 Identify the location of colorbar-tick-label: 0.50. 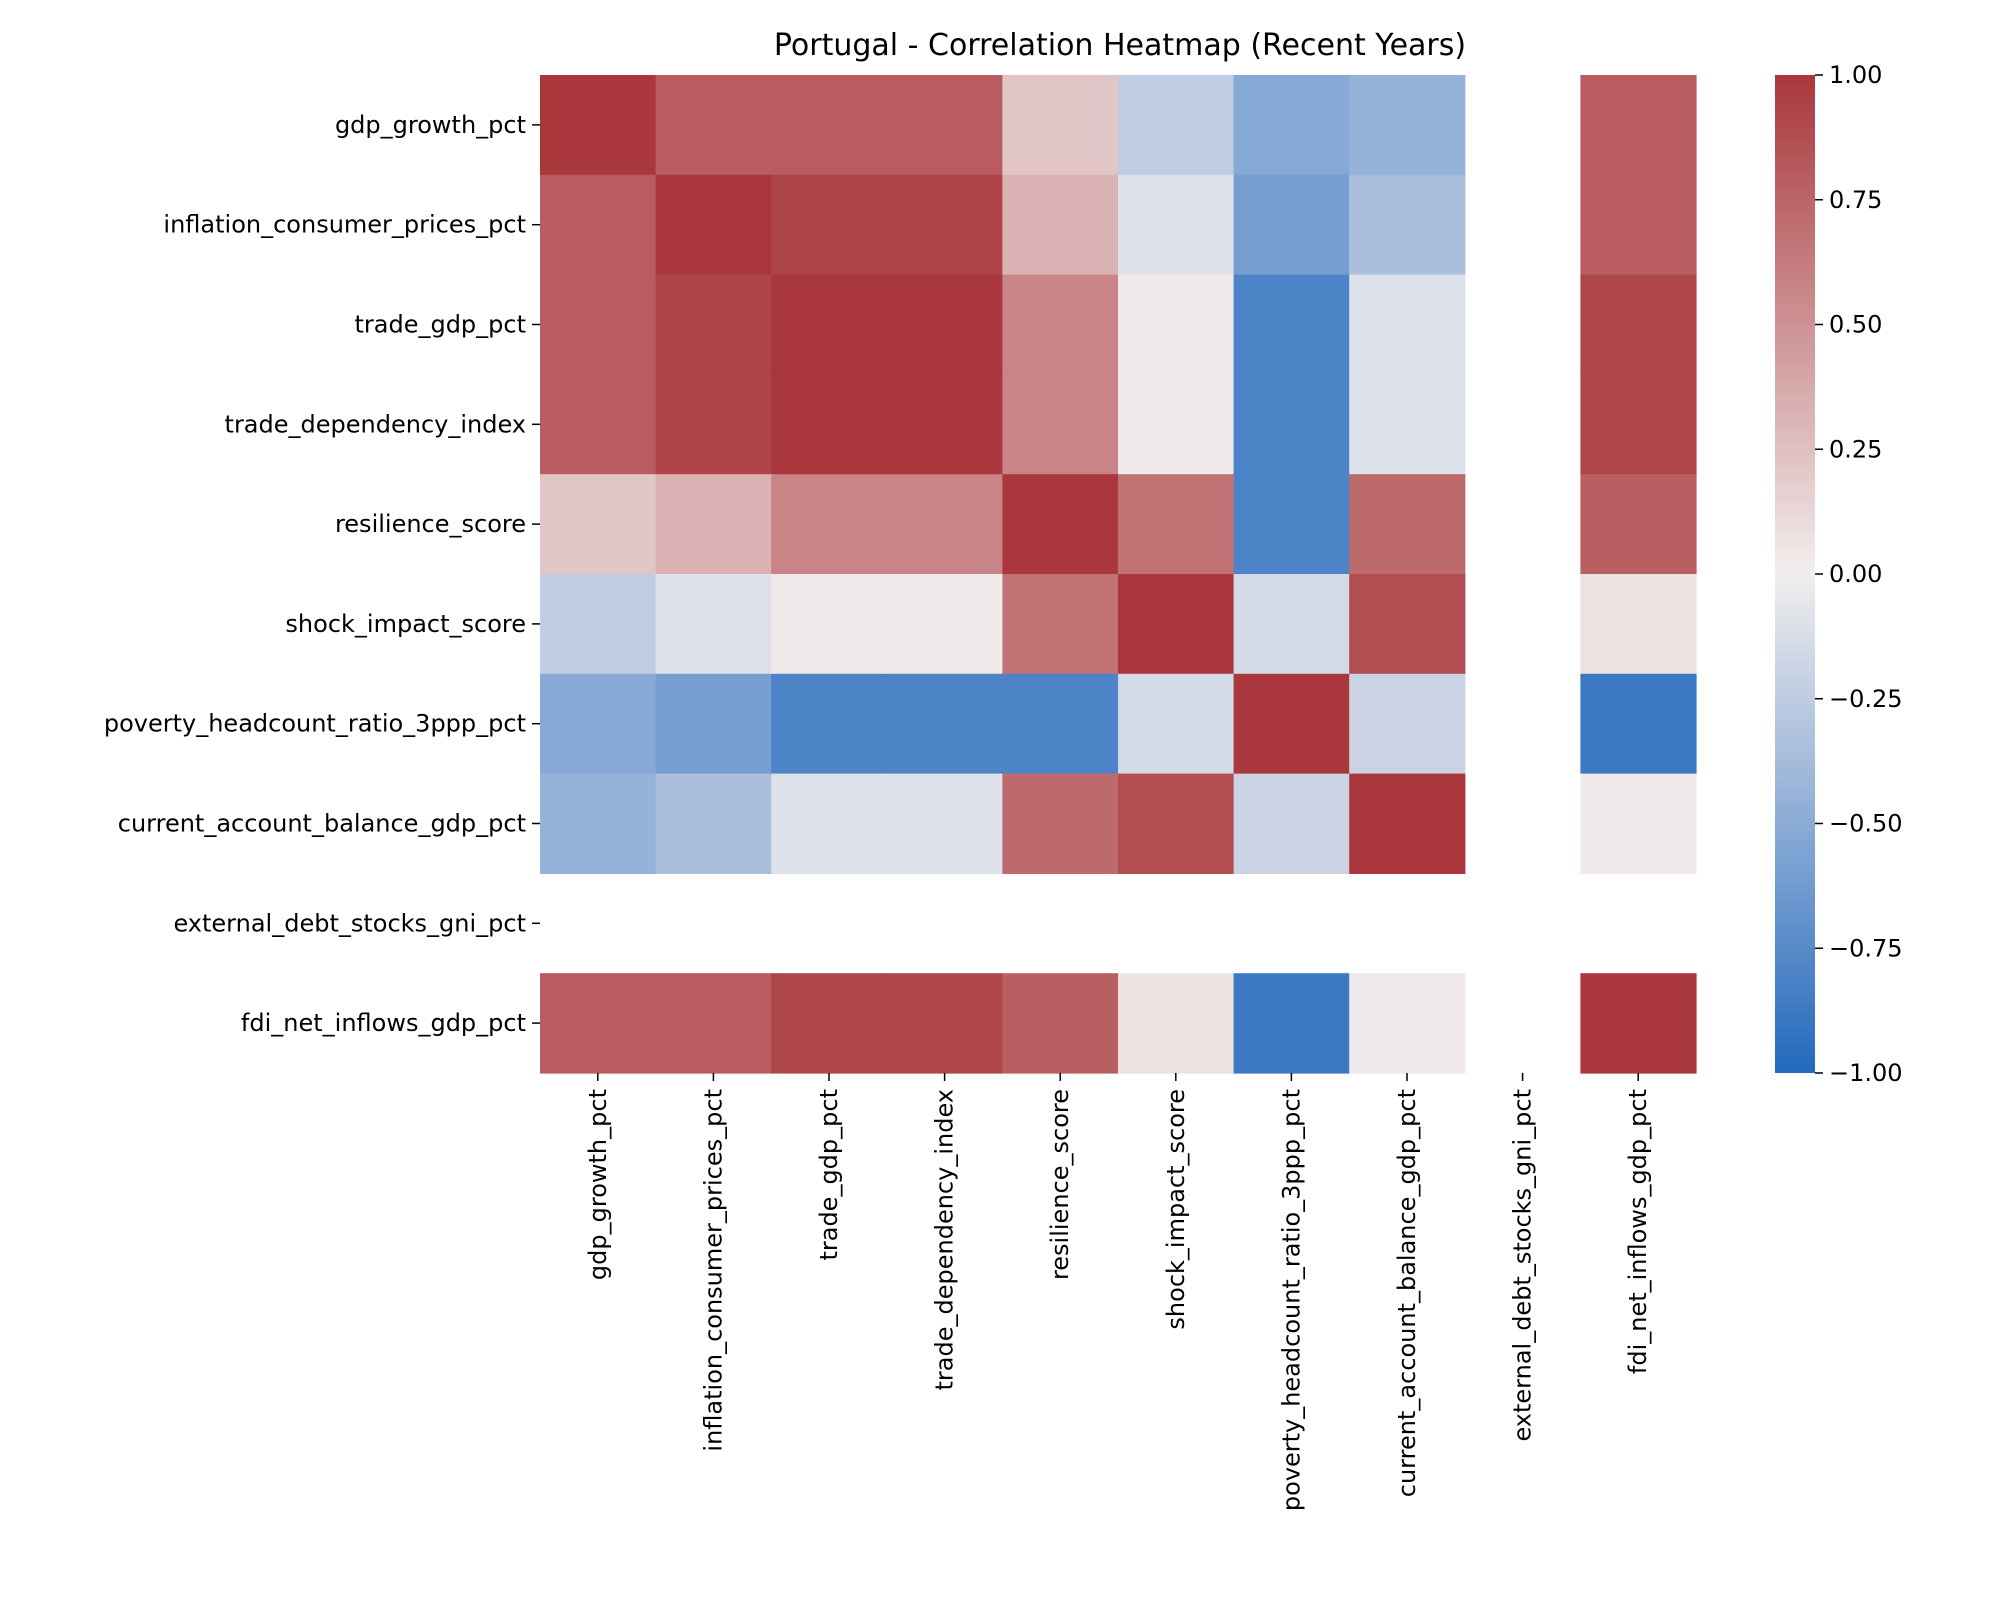
(1855, 325).